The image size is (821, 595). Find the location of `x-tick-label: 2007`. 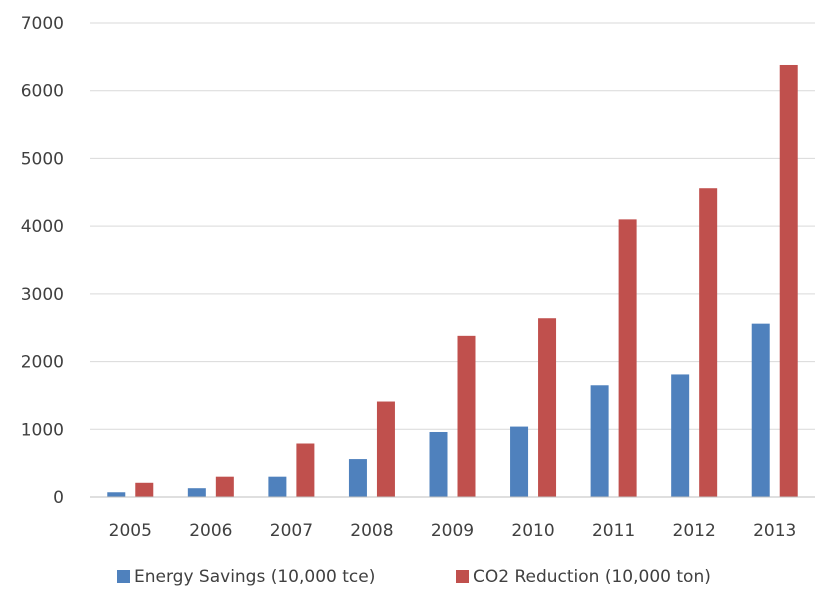

x-tick-label: 2007 is located at coordinates (291, 531).